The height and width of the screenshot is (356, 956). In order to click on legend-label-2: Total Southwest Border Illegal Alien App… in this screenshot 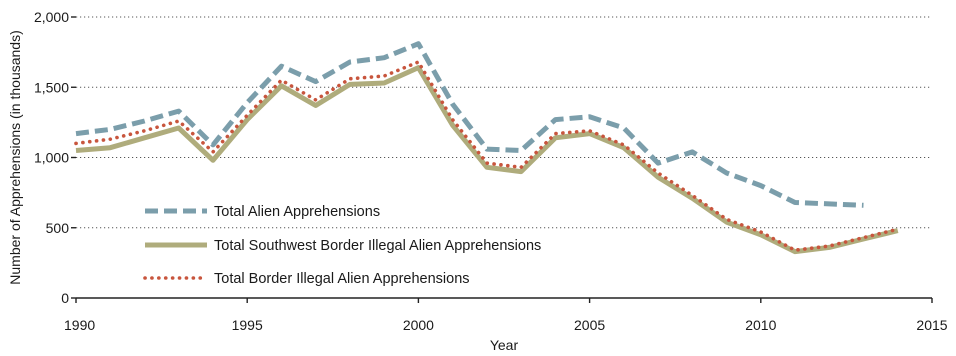, I will do `click(377, 246)`.